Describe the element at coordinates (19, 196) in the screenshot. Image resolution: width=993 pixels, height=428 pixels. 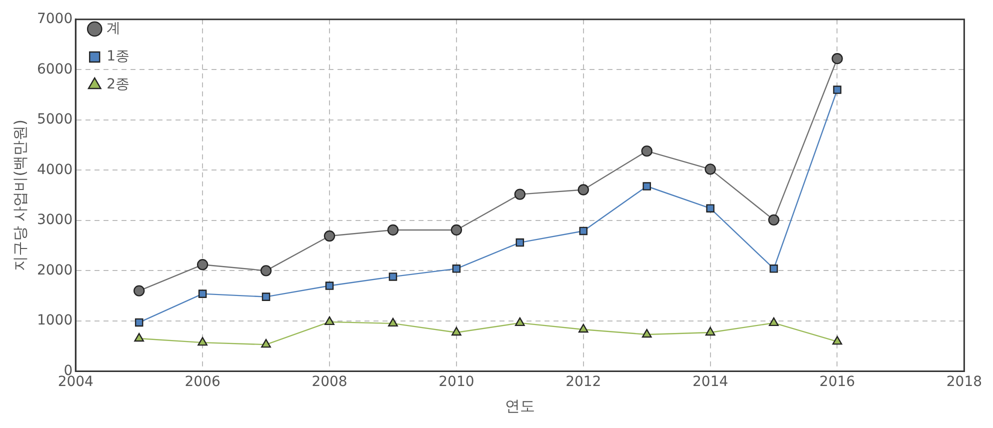
I see `y-axis-title: 지구당 사업비(백만원)` at that location.